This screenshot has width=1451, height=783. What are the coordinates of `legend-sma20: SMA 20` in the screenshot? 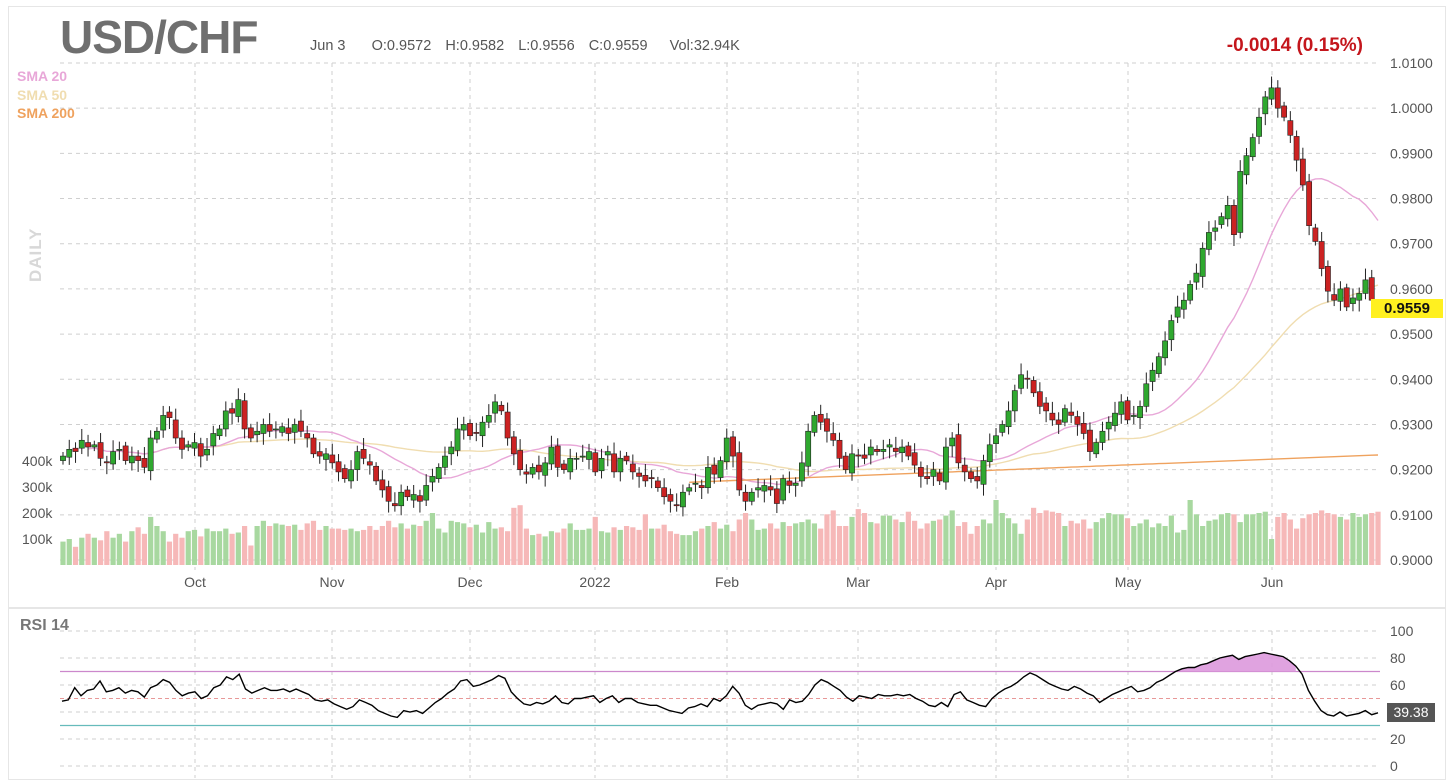 It's located at (42, 76).